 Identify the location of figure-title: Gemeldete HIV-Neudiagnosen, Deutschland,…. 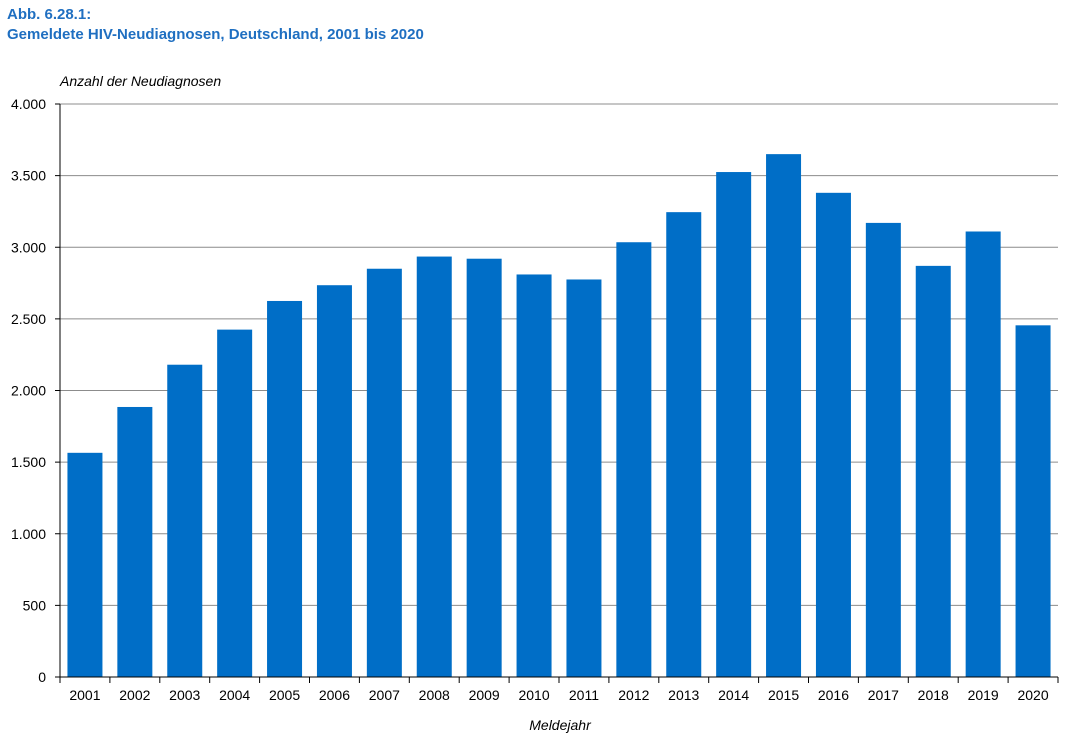
(215, 34).